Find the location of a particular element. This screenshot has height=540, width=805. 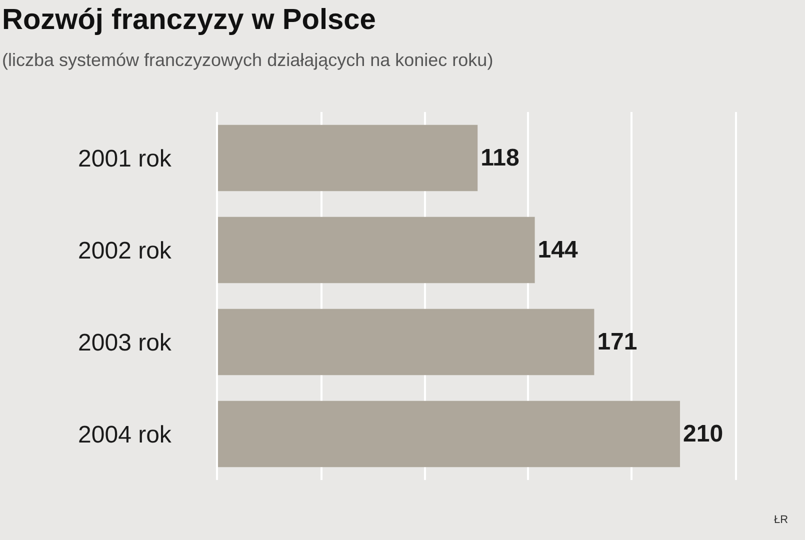

data-label: 171 is located at coordinates (617, 342).